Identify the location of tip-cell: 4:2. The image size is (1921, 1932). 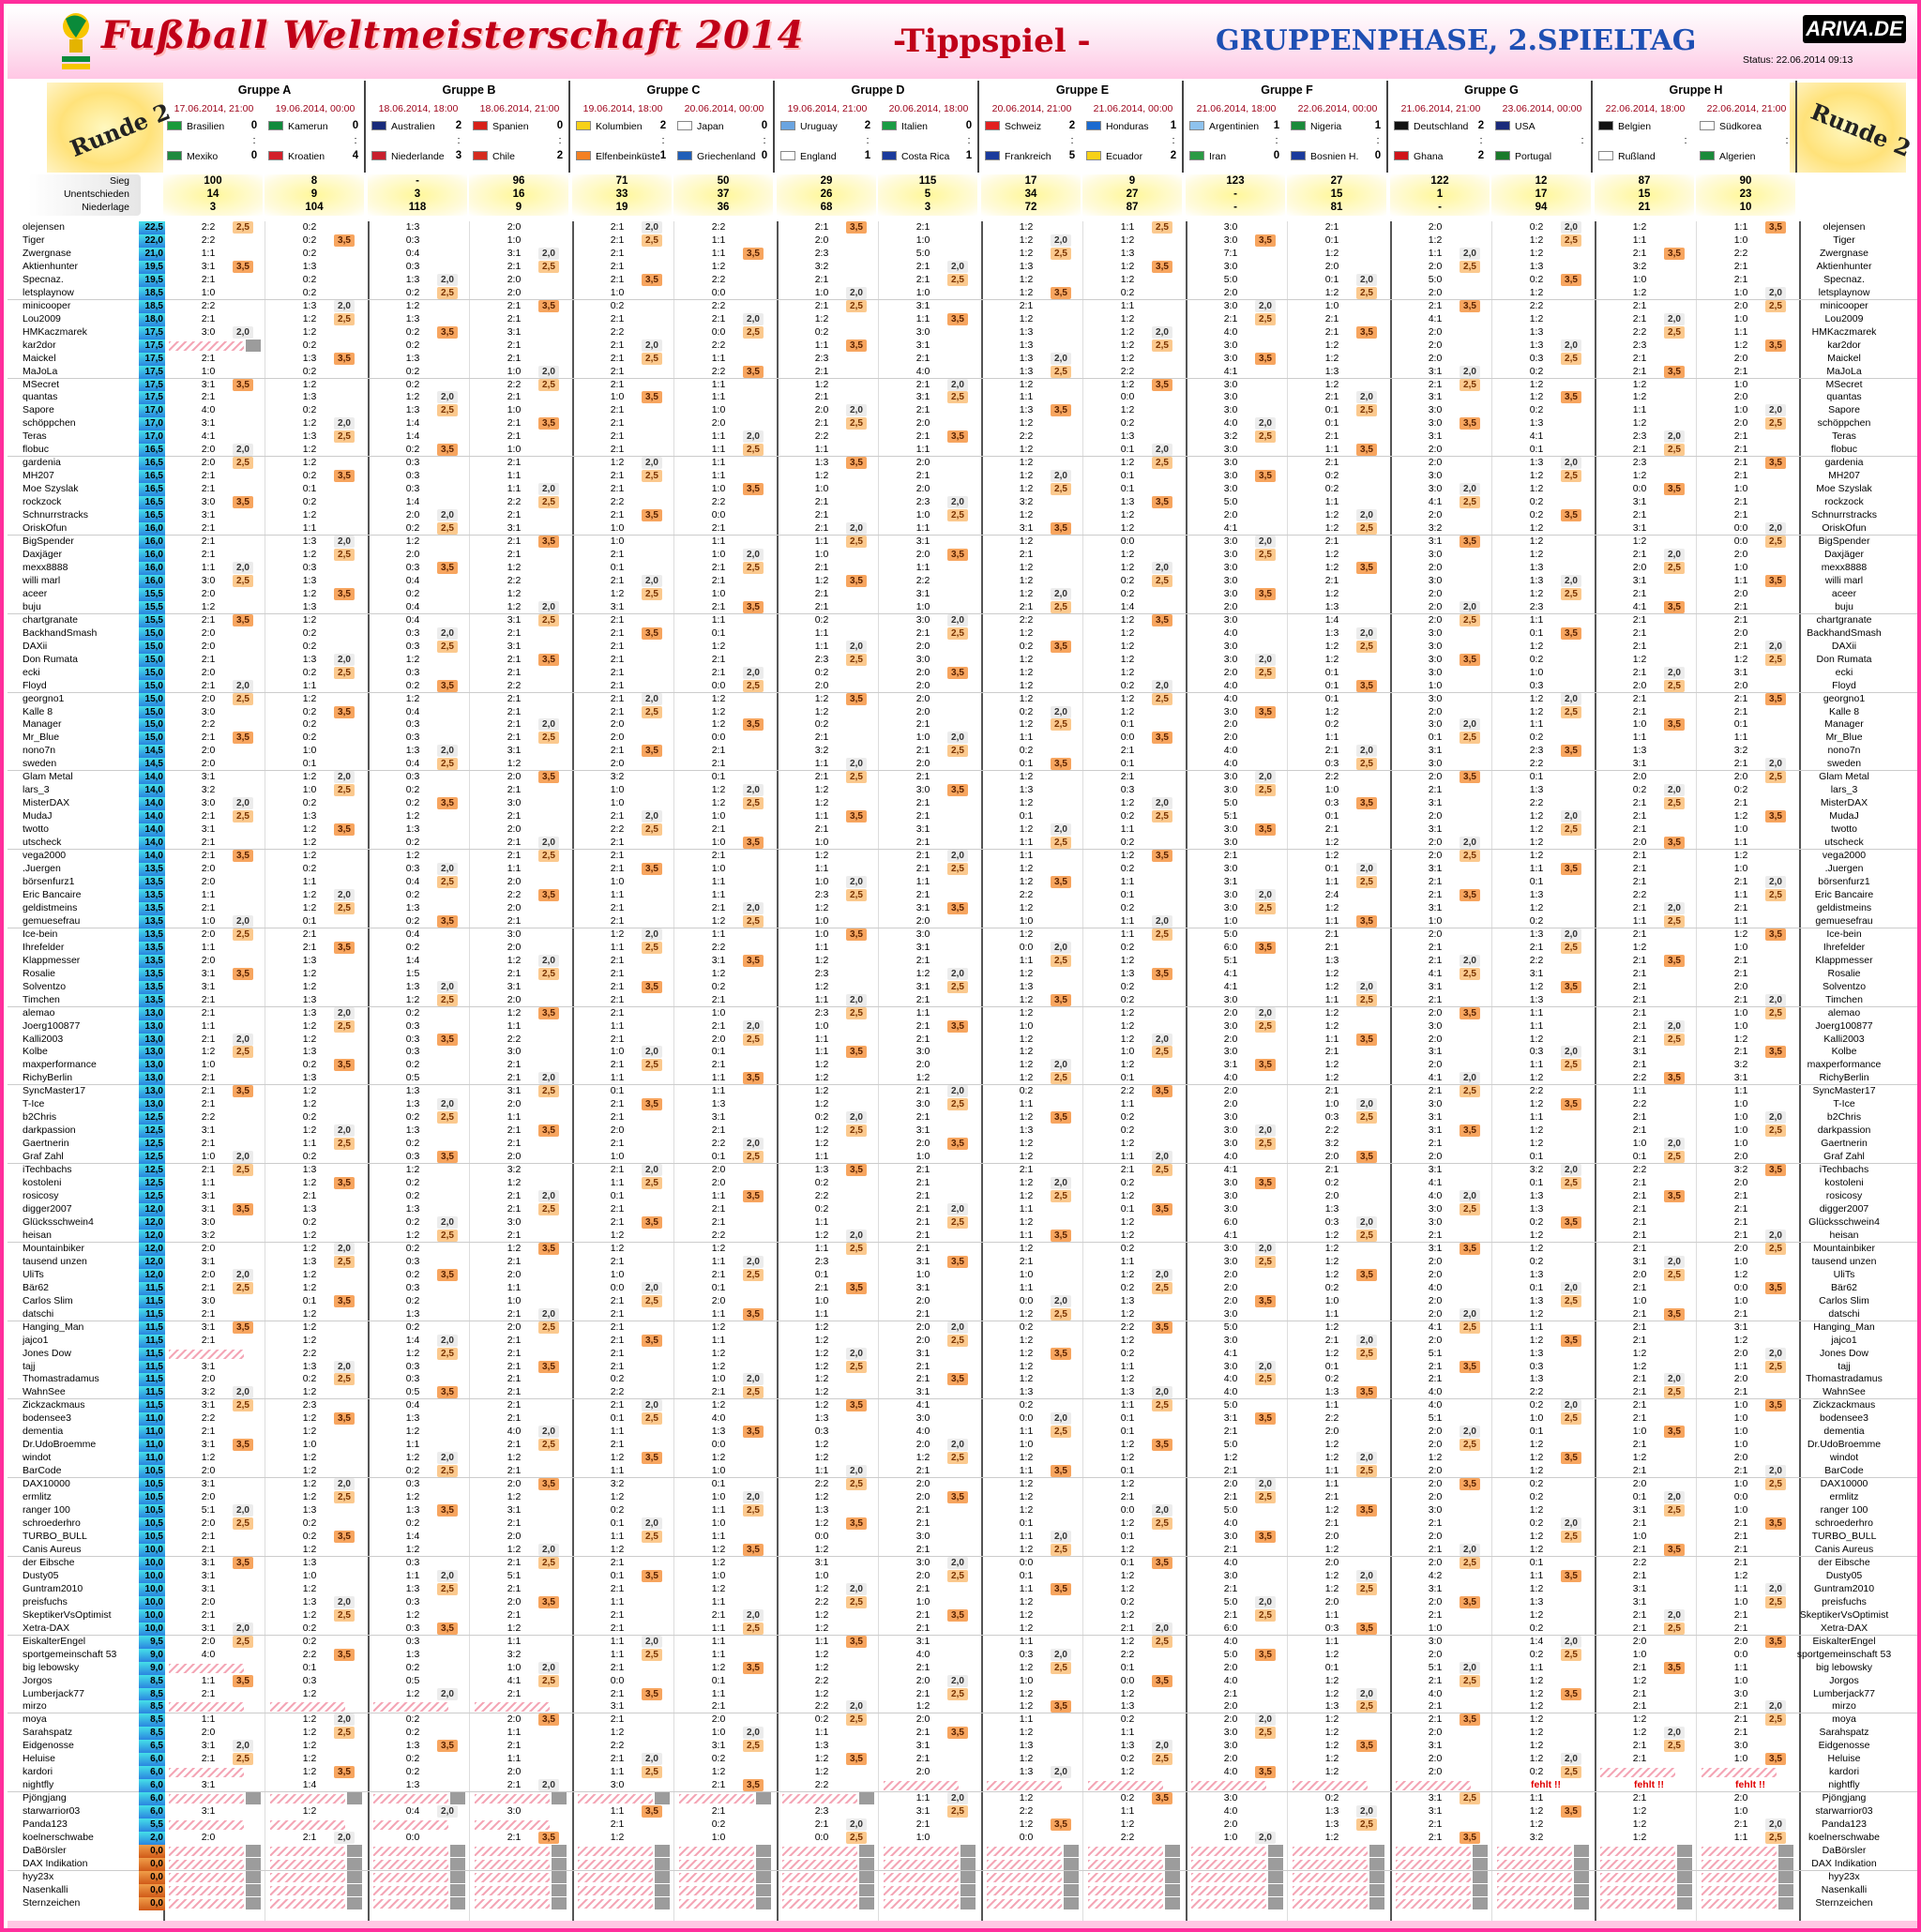
(1435, 1575).